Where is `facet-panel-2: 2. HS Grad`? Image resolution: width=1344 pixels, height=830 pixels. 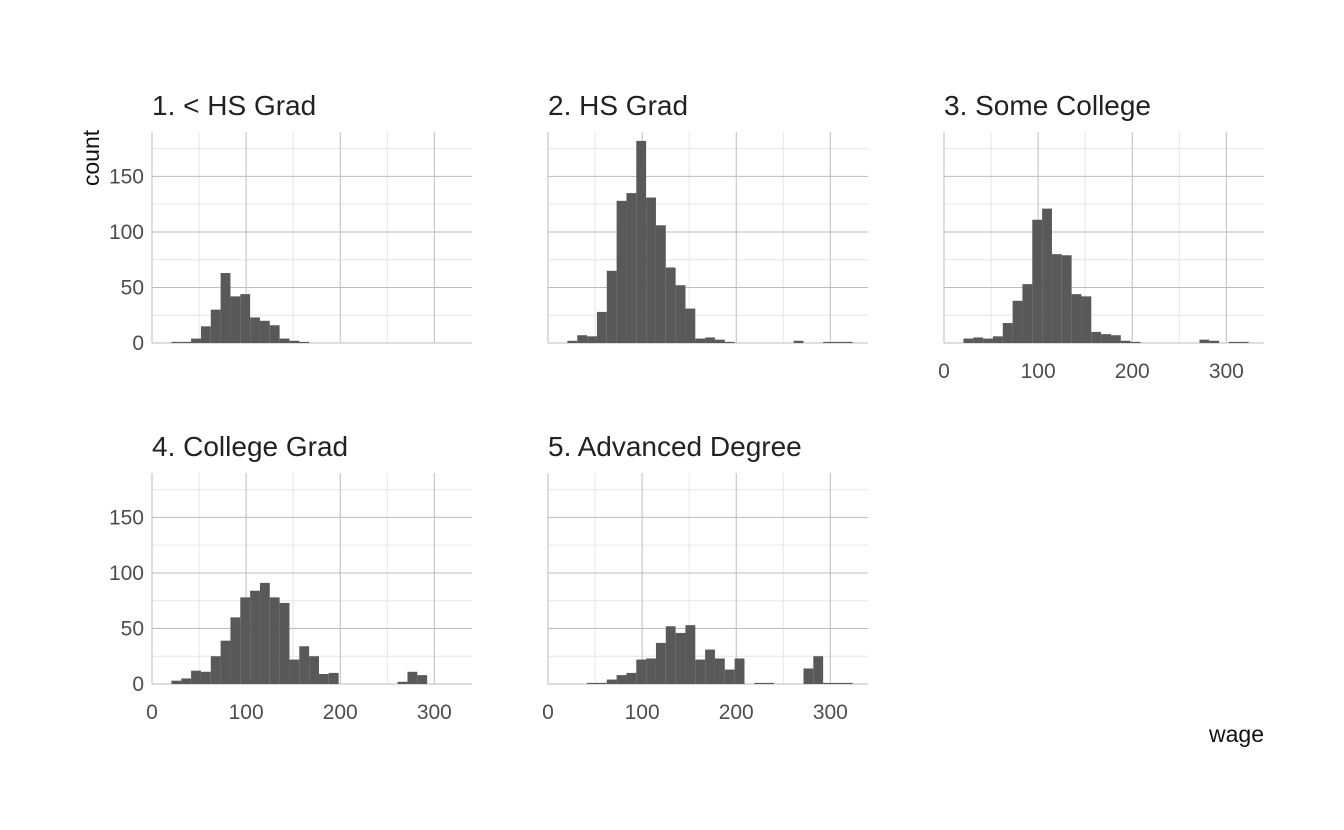
facet-panel-2: 2. HS Grad is located at coordinates (707, 217).